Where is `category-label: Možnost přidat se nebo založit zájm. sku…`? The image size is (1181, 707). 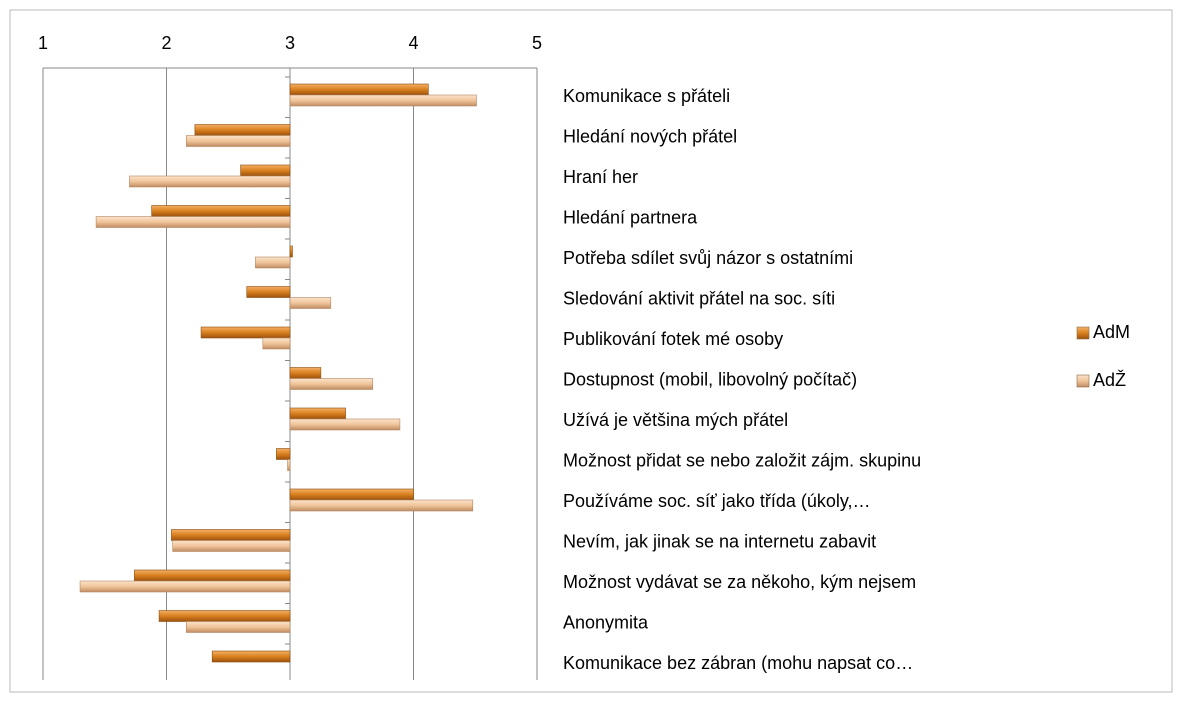
category-label: Možnost přidat se nebo založit zájm. sku… is located at coordinates (742, 461).